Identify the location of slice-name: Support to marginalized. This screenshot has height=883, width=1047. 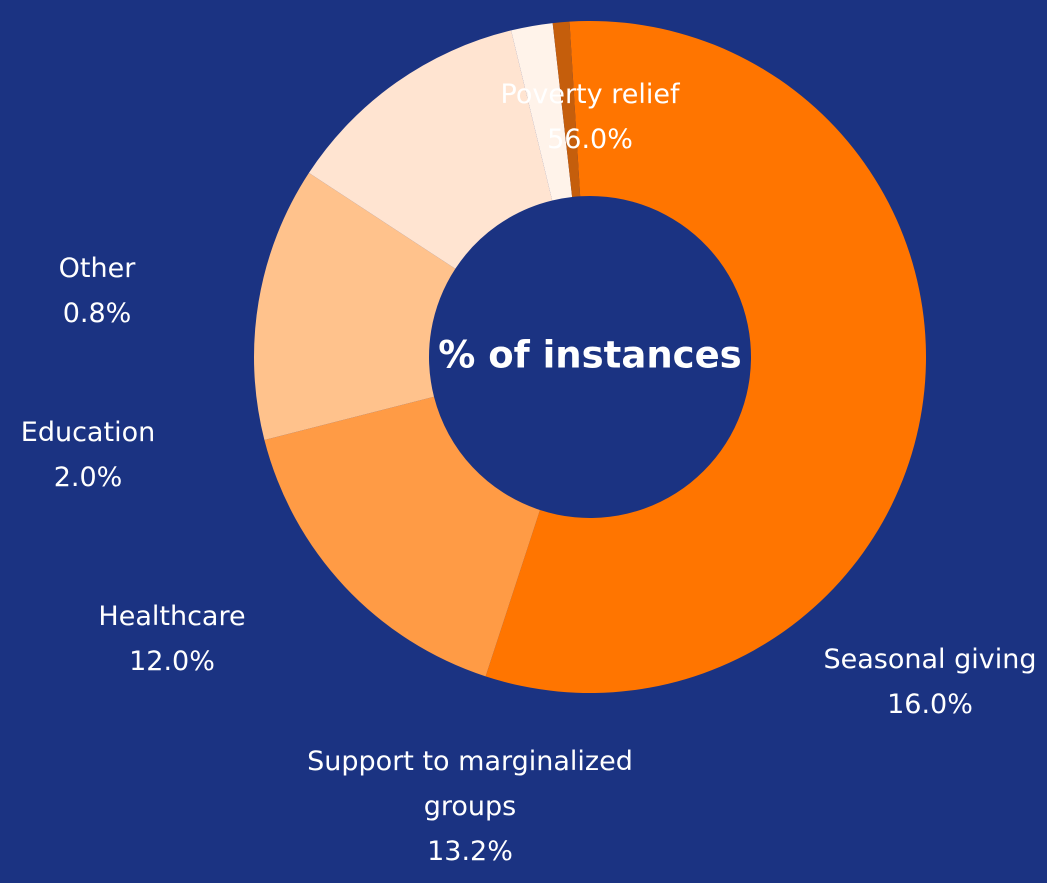
(470, 761).